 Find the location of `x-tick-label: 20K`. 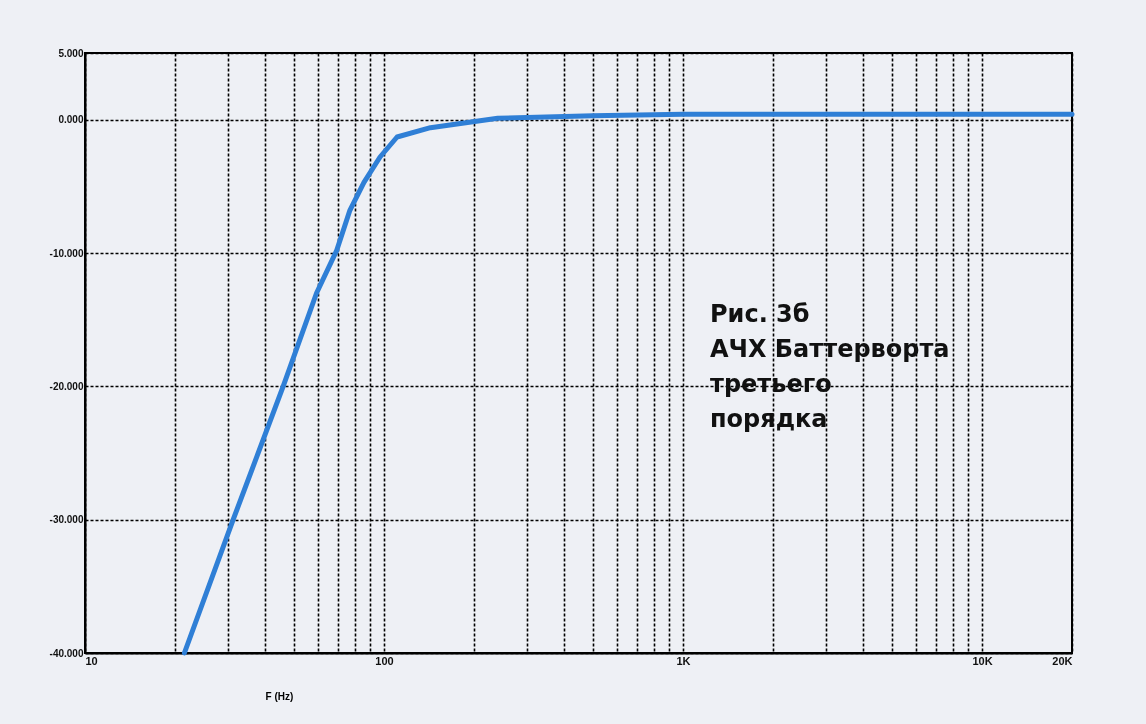

x-tick-label: 20K is located at coordinates (1062, 660).